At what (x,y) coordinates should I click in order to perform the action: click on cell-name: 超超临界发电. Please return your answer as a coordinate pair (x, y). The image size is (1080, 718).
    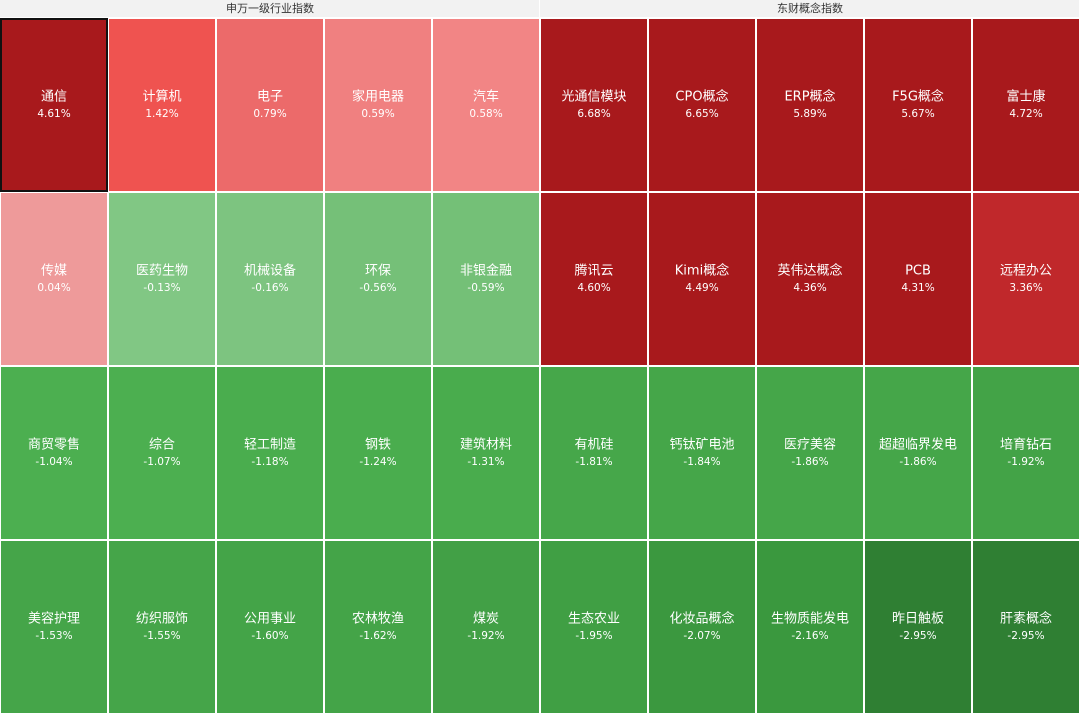
    Looking at the image, I should click on (918, 445).